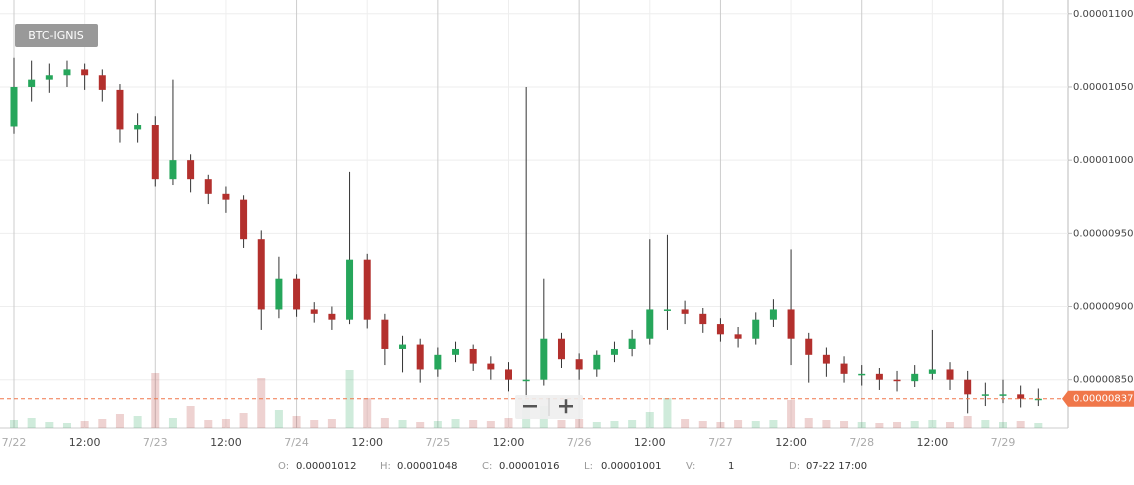 This screenshot has width=1134, height=485. I want to click on info-value: 07-22 17:00, so click(836, 466).